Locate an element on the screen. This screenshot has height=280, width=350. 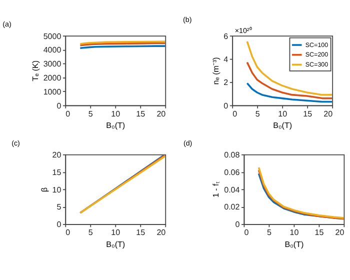
y-tick-label: 4 is located at coordinates (226, 59).